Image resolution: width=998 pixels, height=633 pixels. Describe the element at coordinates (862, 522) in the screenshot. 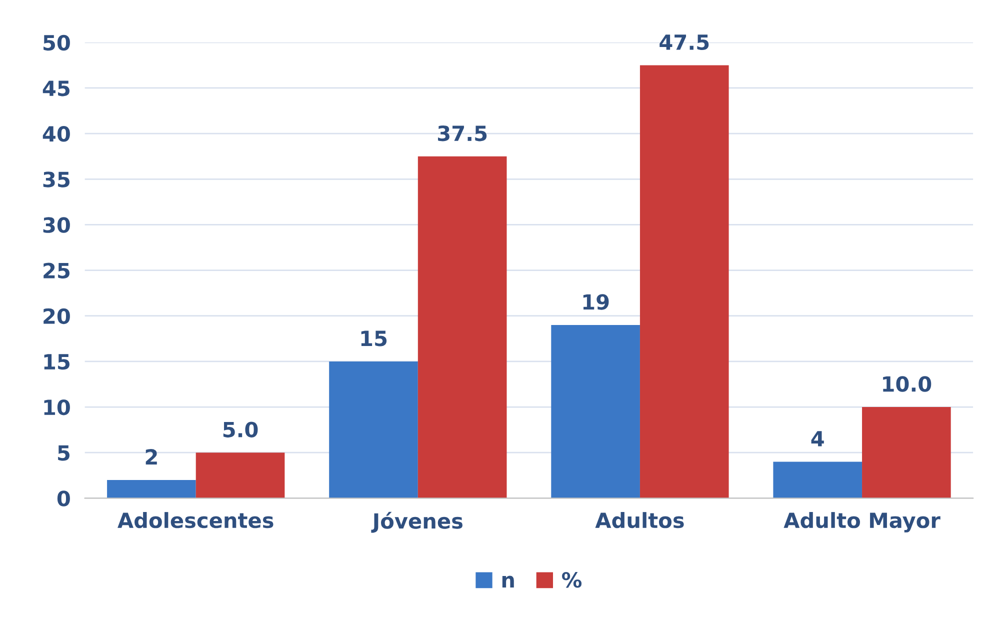

I see `x-tick-label: Adulto Mayor` at that location.